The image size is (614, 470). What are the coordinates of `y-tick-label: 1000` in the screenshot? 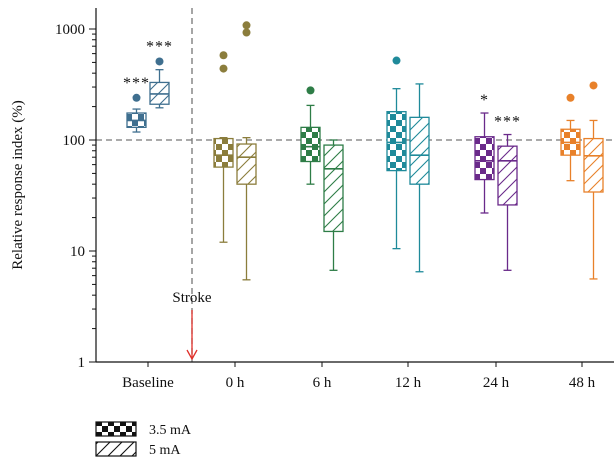 It's located at (70, 30).